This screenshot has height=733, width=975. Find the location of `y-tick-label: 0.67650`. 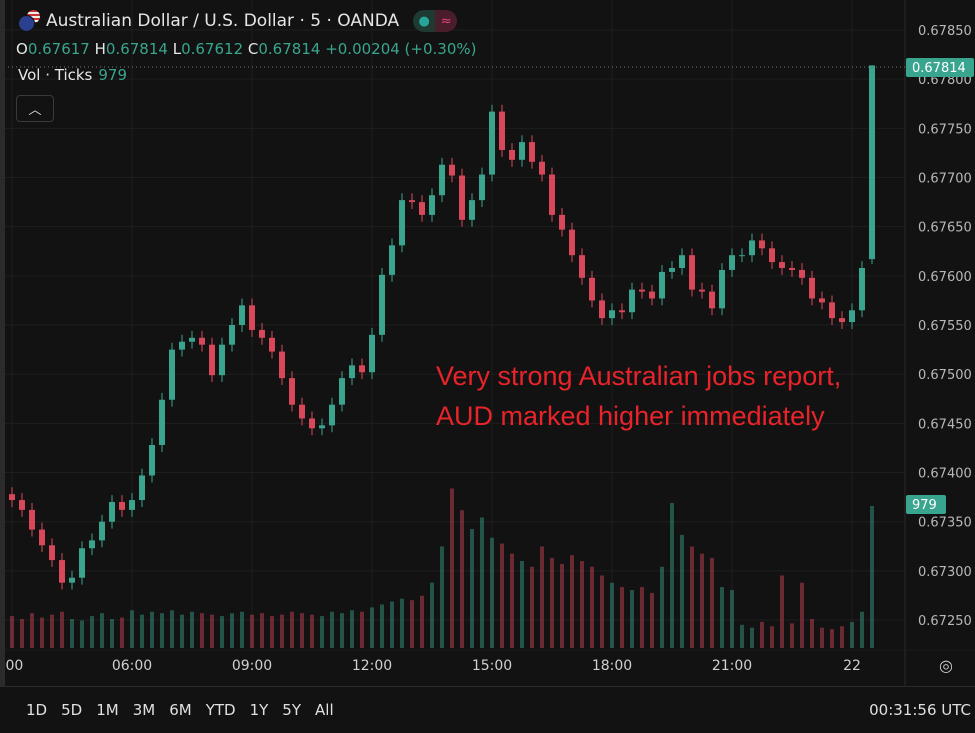

y-tick-label: 0.67650 is located at coordinates (945, 228).